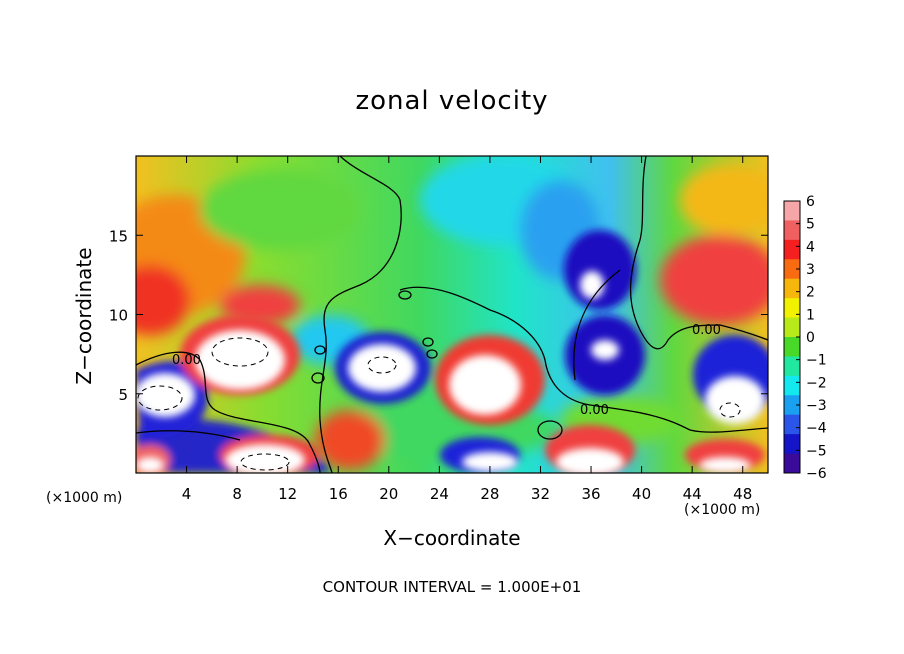 The image size is (904, 654). I want to click on colorbar-tick-label: −3, so click(816, 406).